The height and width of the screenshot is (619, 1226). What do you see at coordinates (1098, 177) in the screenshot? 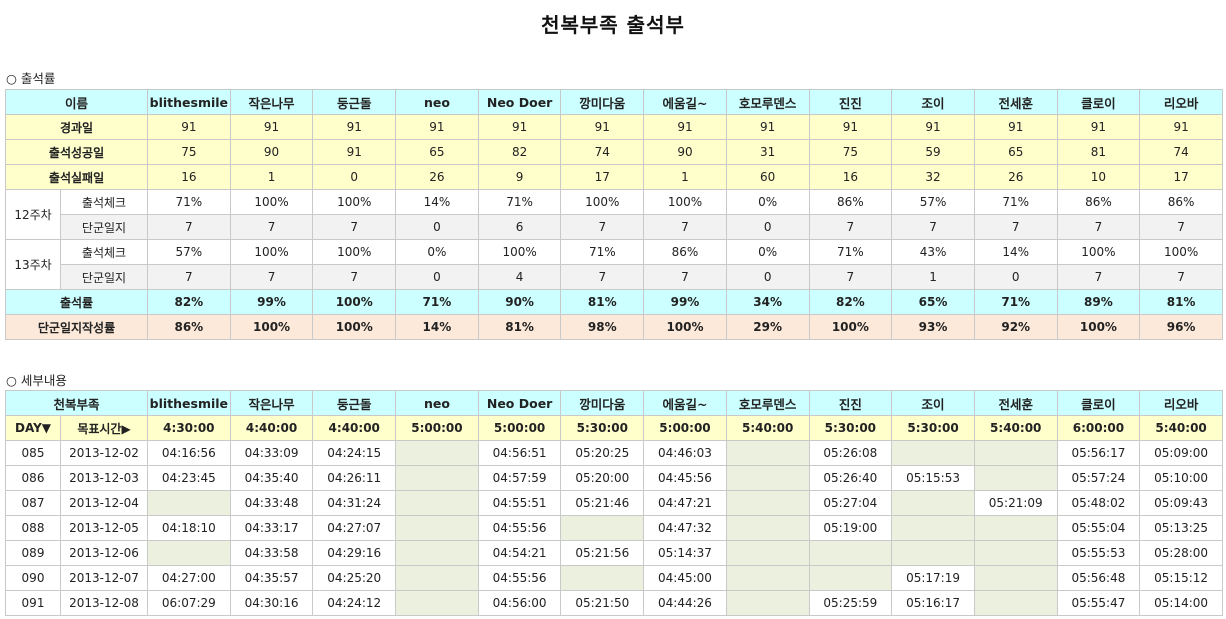
I see `value-cell: 10` at bounding box center [1098, 177].